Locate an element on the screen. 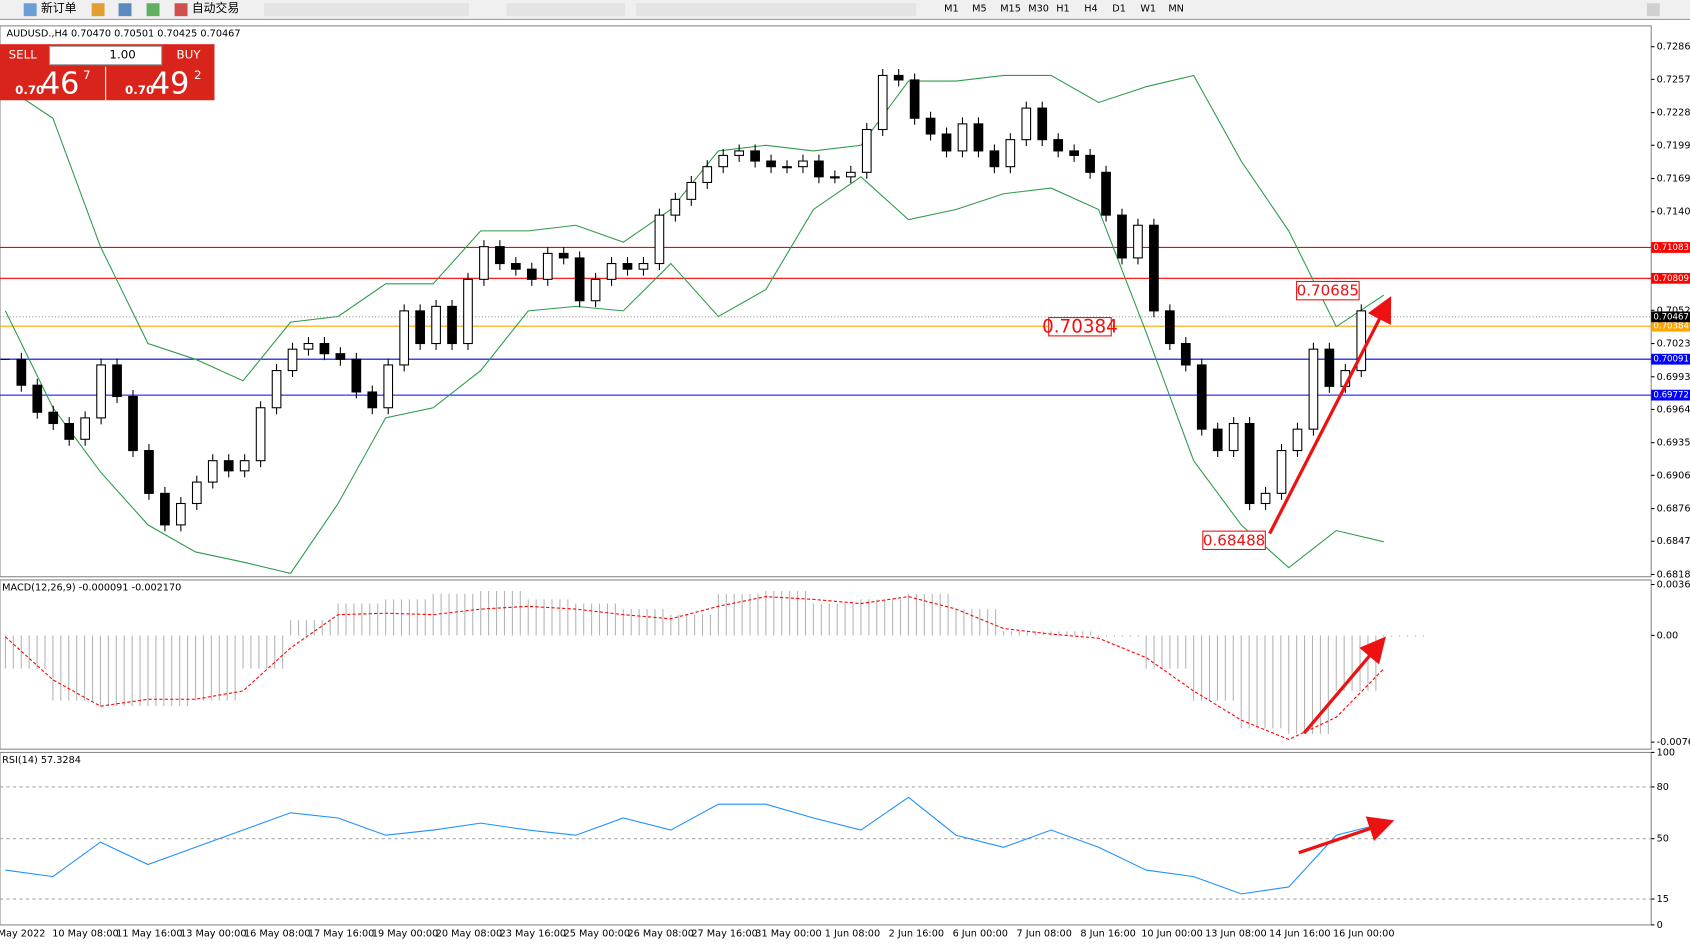 This screenshot has height=944, width=1690. new-order-button: 新订单 is located at coordinates (59, 8).